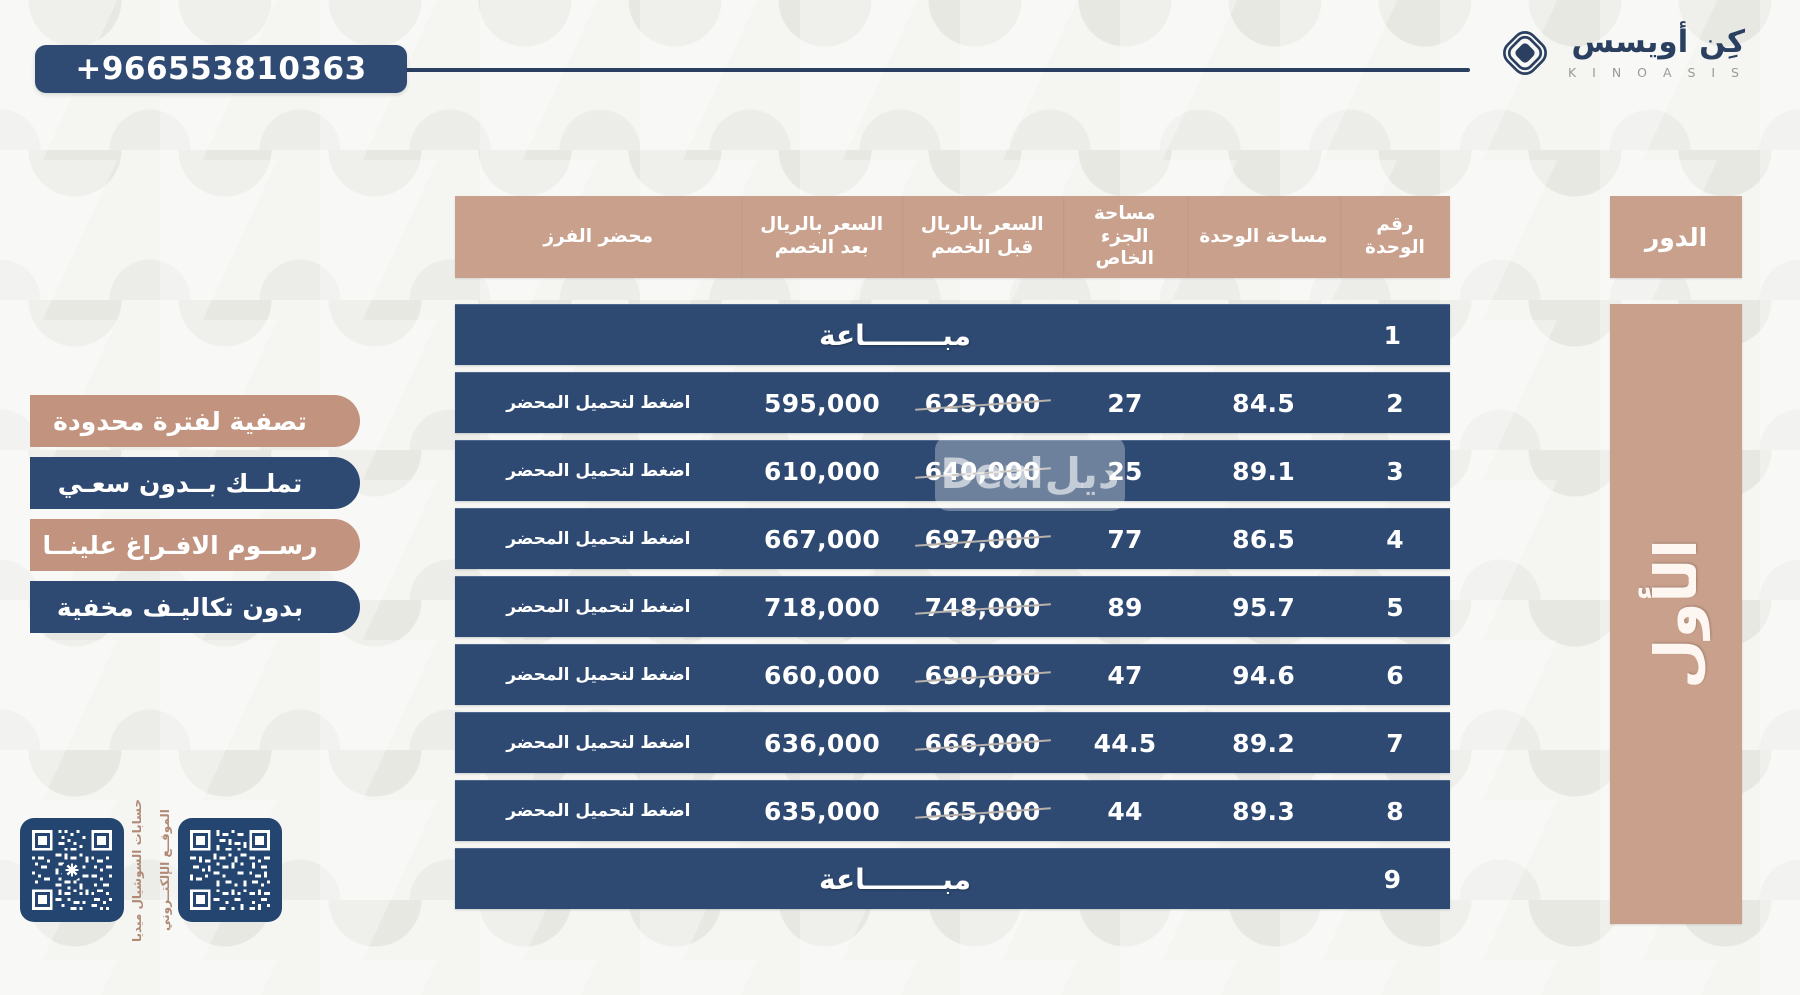 Image resolution: width=1800 pixels, height=995 pixels. What do you see at coordinates (1264, 811) in the screenshot?
I see `cell-unit-area: 89.3` at bounding box center [1264, 811].